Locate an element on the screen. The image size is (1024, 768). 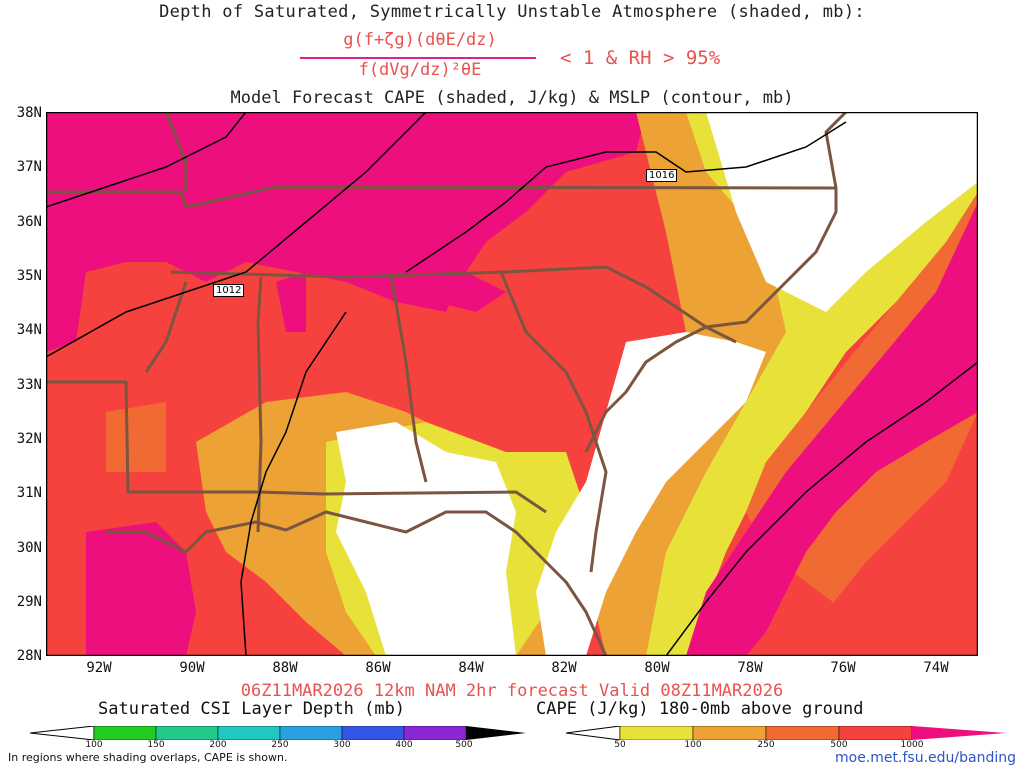
csi-tick: 300 is located at coordinates (342, 745).